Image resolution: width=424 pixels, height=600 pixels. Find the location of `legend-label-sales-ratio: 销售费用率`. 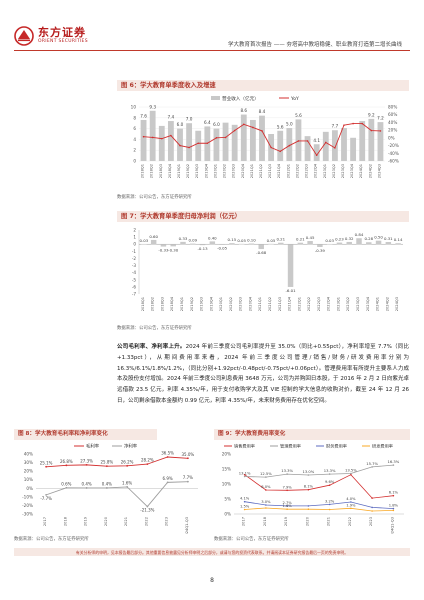

legend-label-sales-ratio: 销售费用率 is located at coordinates (244, 446).